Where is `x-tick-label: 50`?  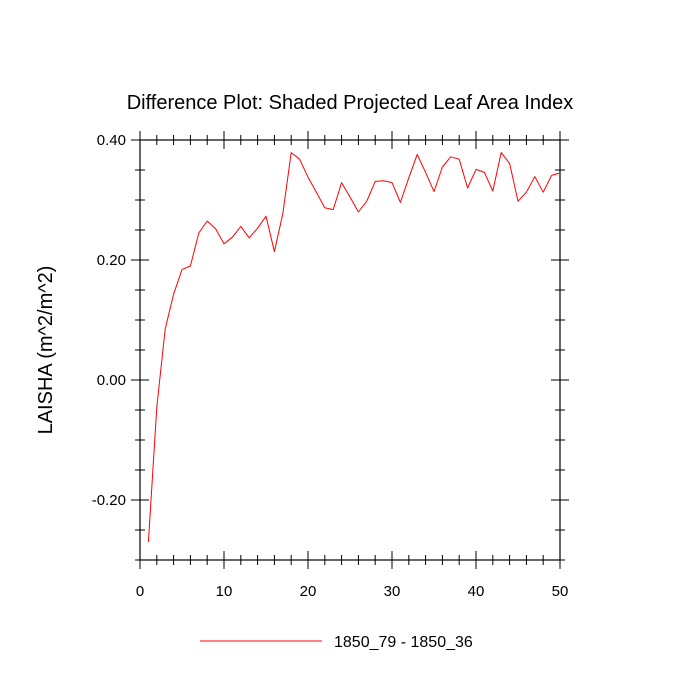
x-tick-label: 50 is located at coordinates (560, 591).